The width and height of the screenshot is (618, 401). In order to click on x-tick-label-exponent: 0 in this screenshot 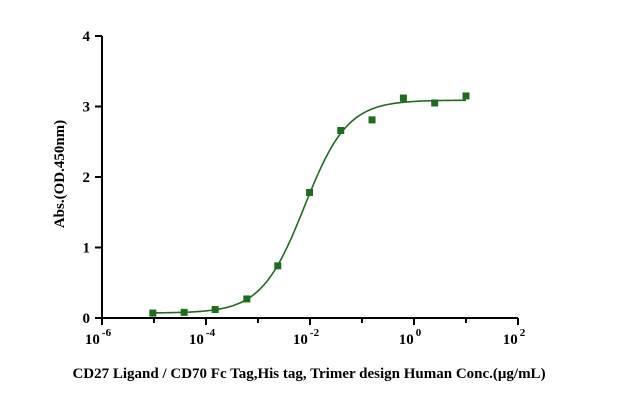, I will do `click(419, 333)`.